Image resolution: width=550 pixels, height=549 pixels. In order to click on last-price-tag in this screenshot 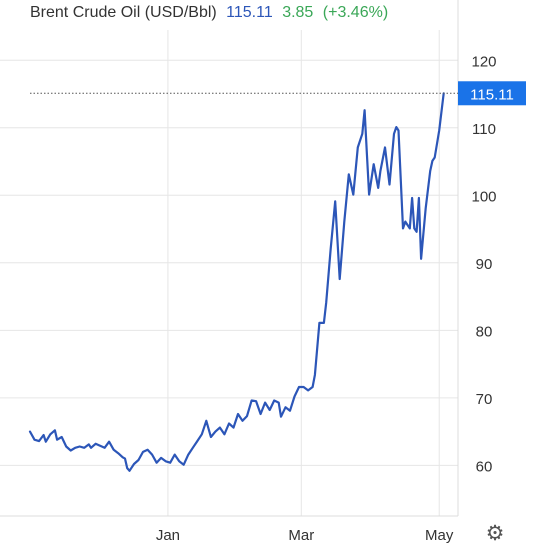, I will do `click(492, 93)`.